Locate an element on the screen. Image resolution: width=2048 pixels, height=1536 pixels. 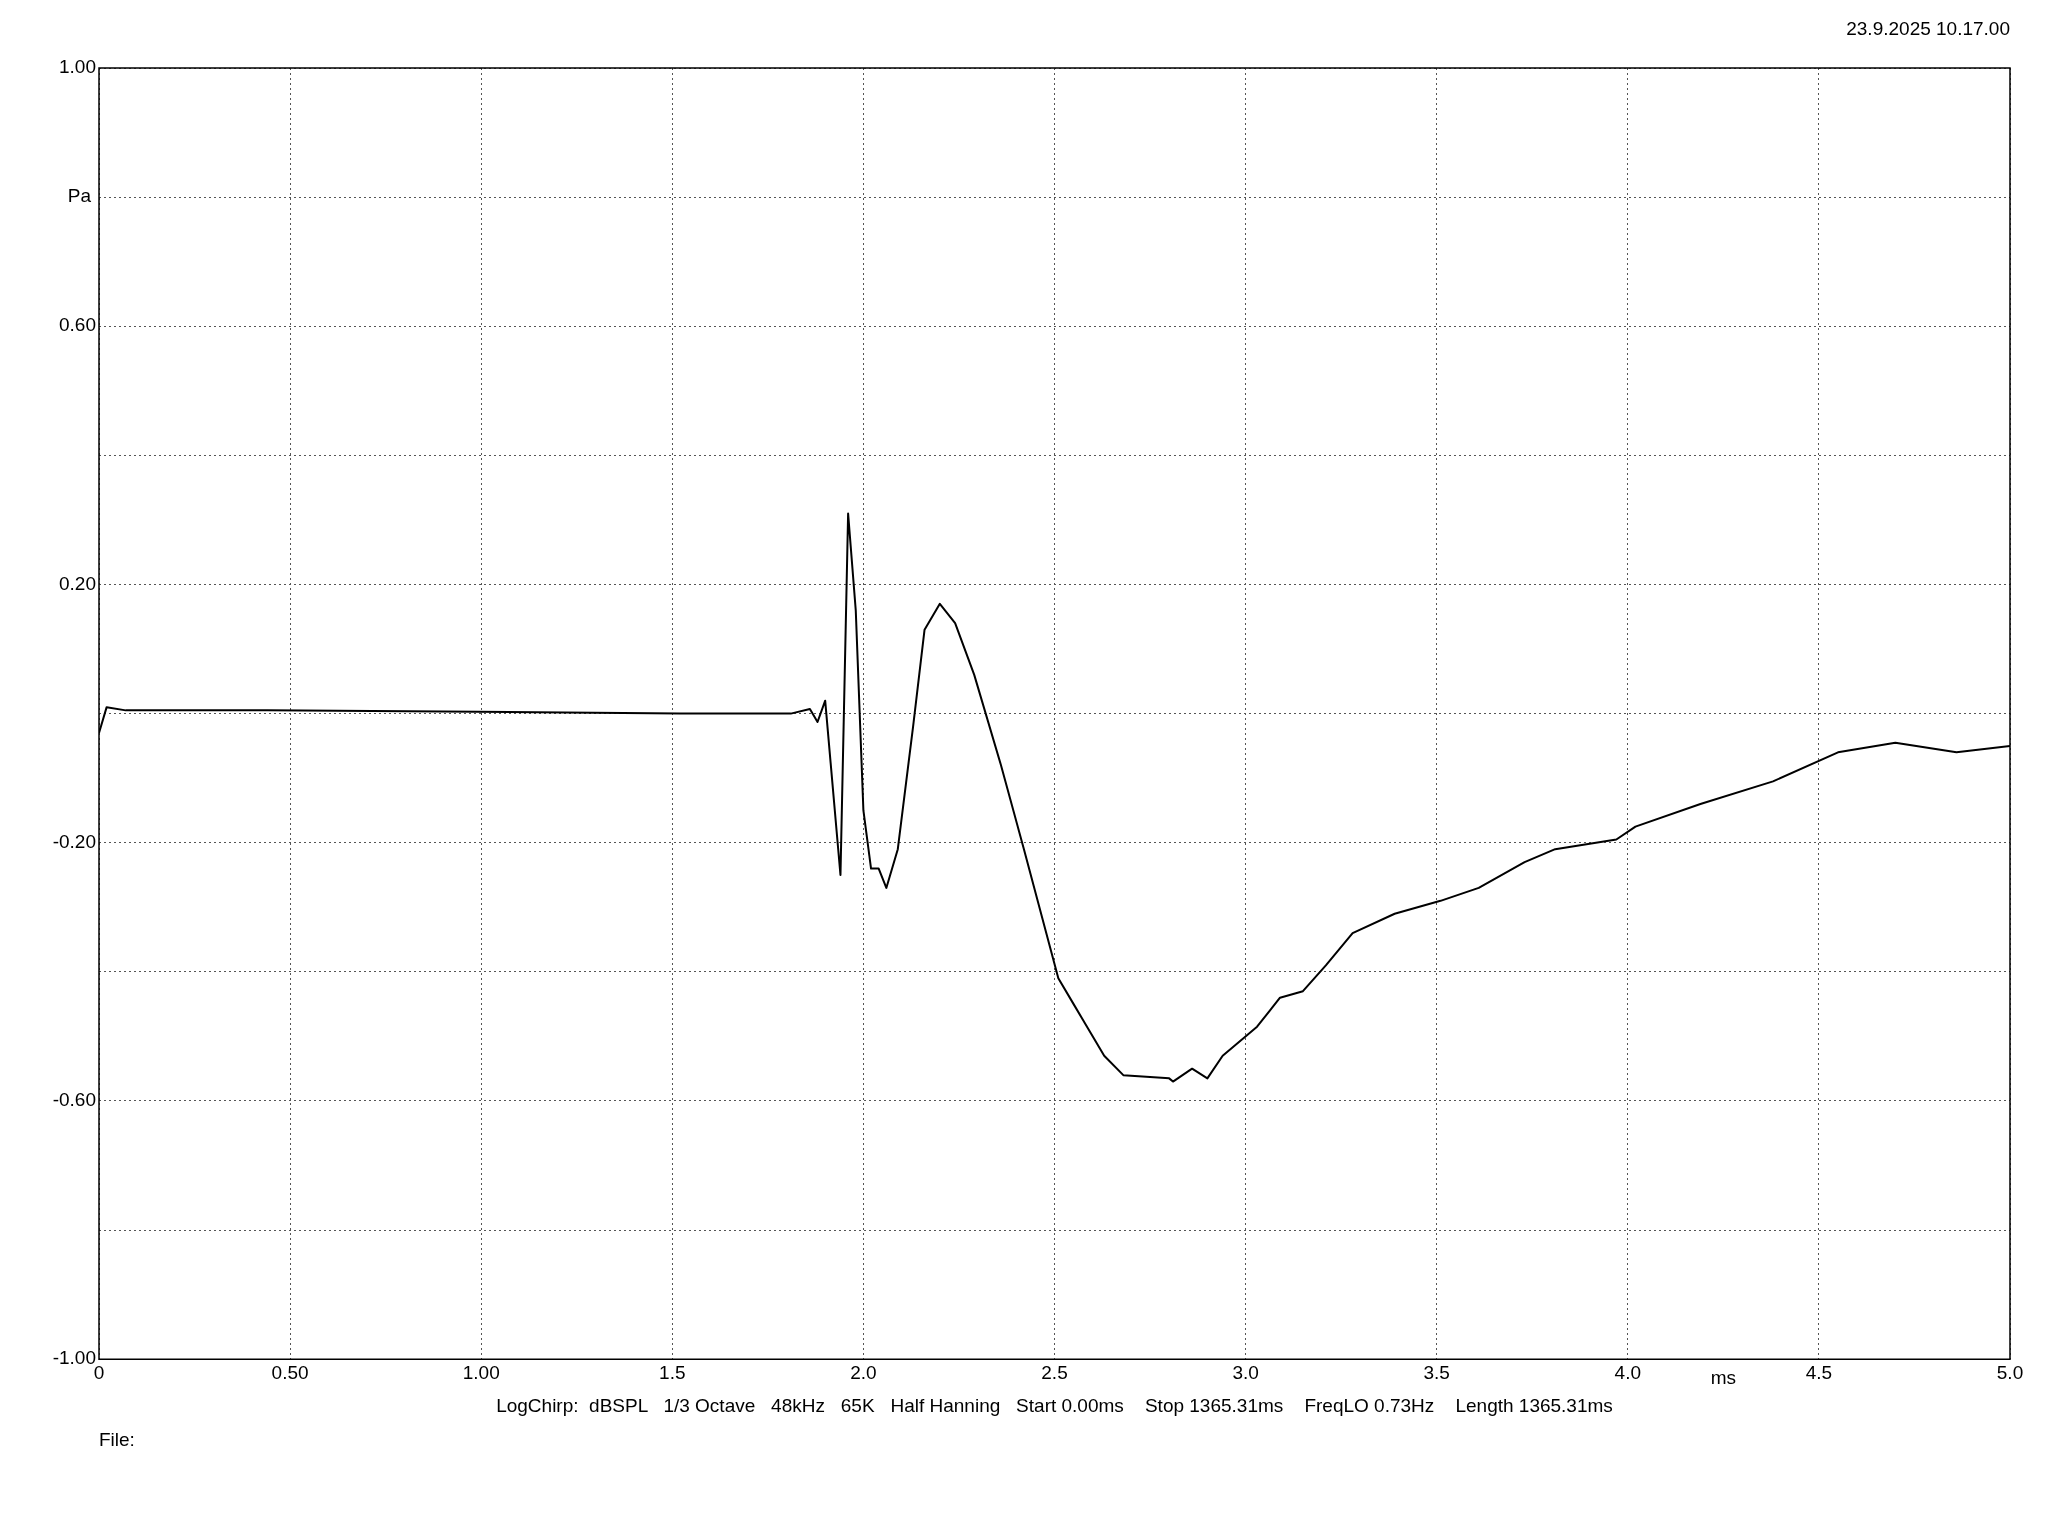
x-tick-label: 5.0 is located at coordinates (2010, 1372).